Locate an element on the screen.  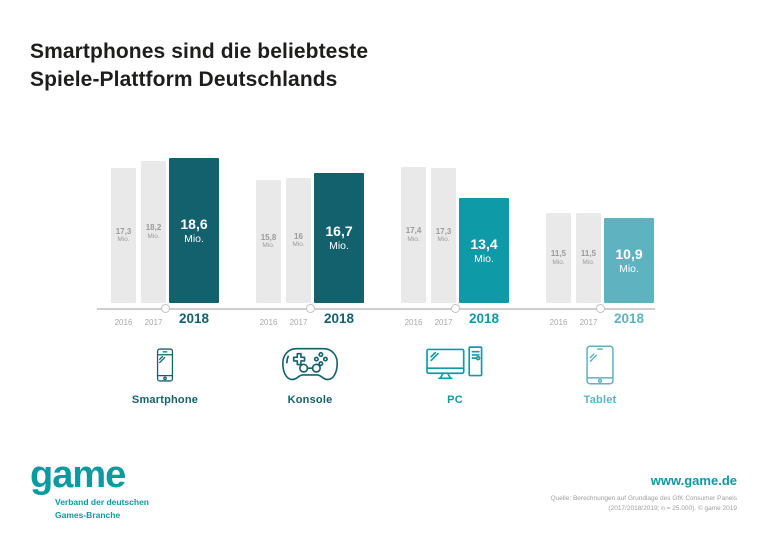
bar-group-pc: 17,4 Mio. 17,3 Mio. 13,4 Mio. 2016 2017 2018 is located at coordinates (455, 242).